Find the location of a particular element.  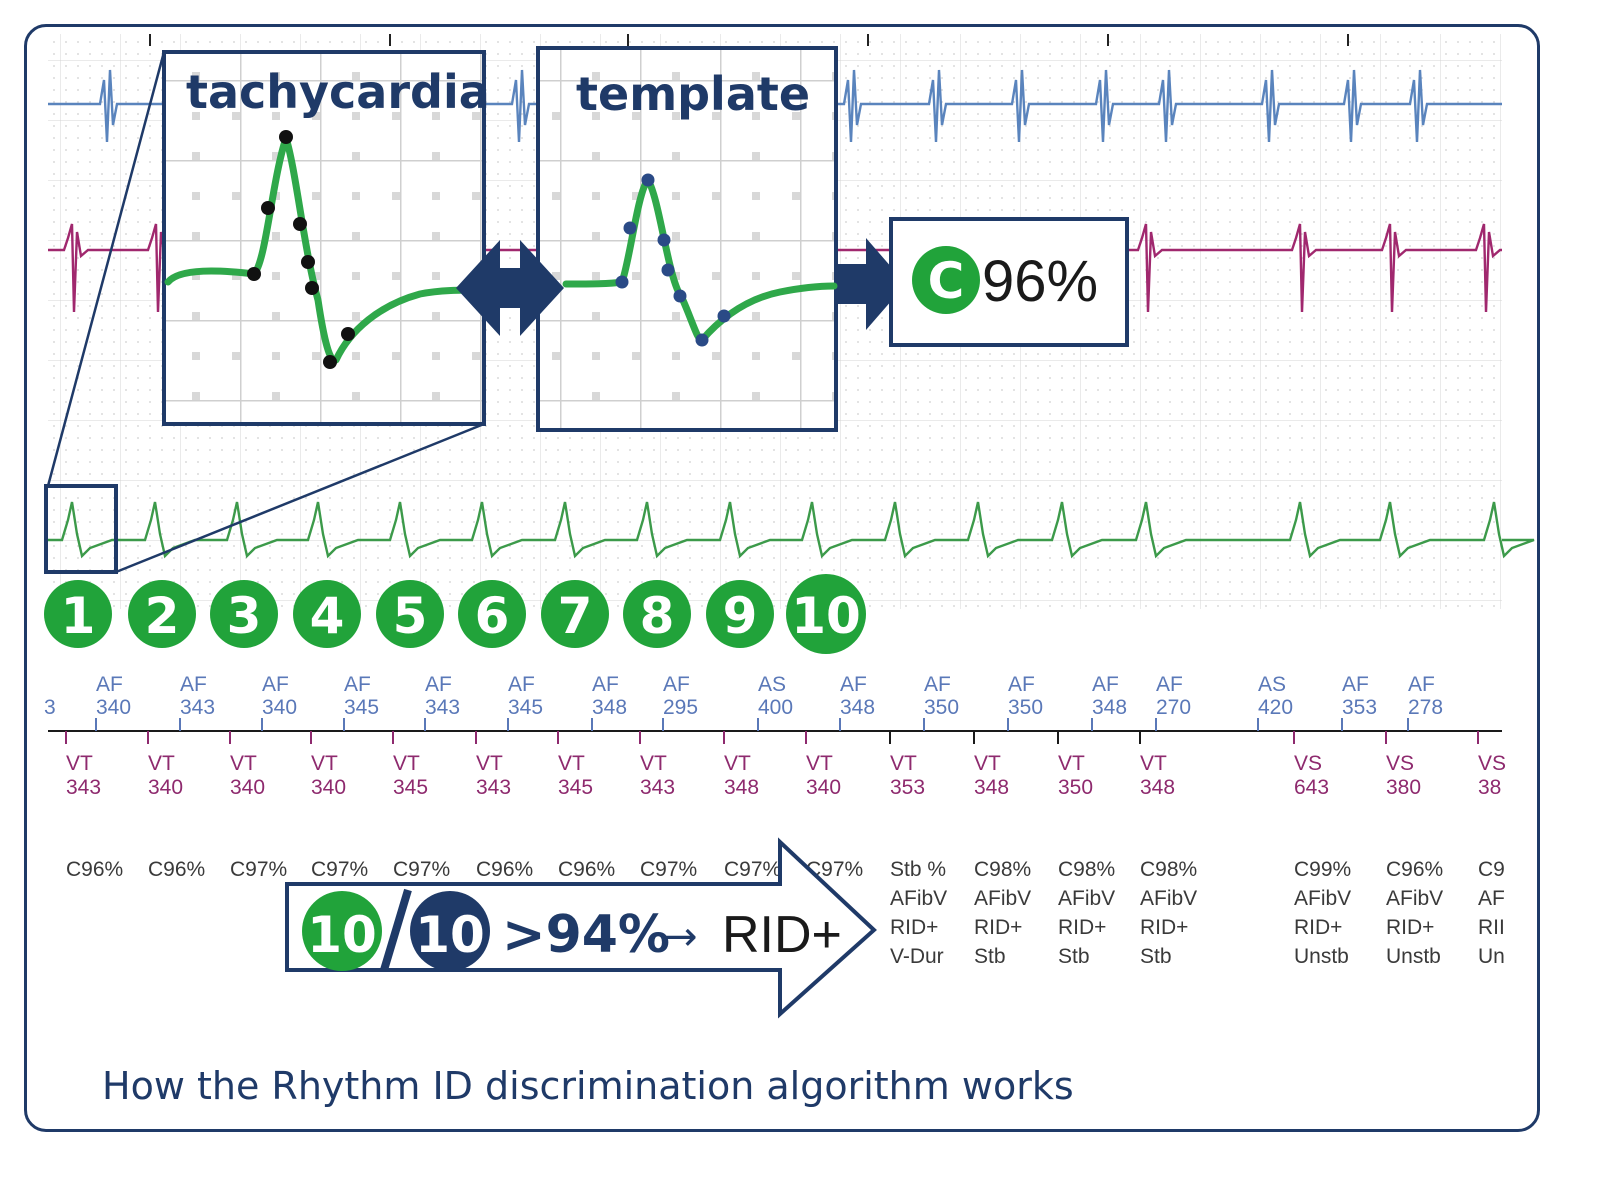

atrial-marker-value: 400 is located at coordinates (775, 707).